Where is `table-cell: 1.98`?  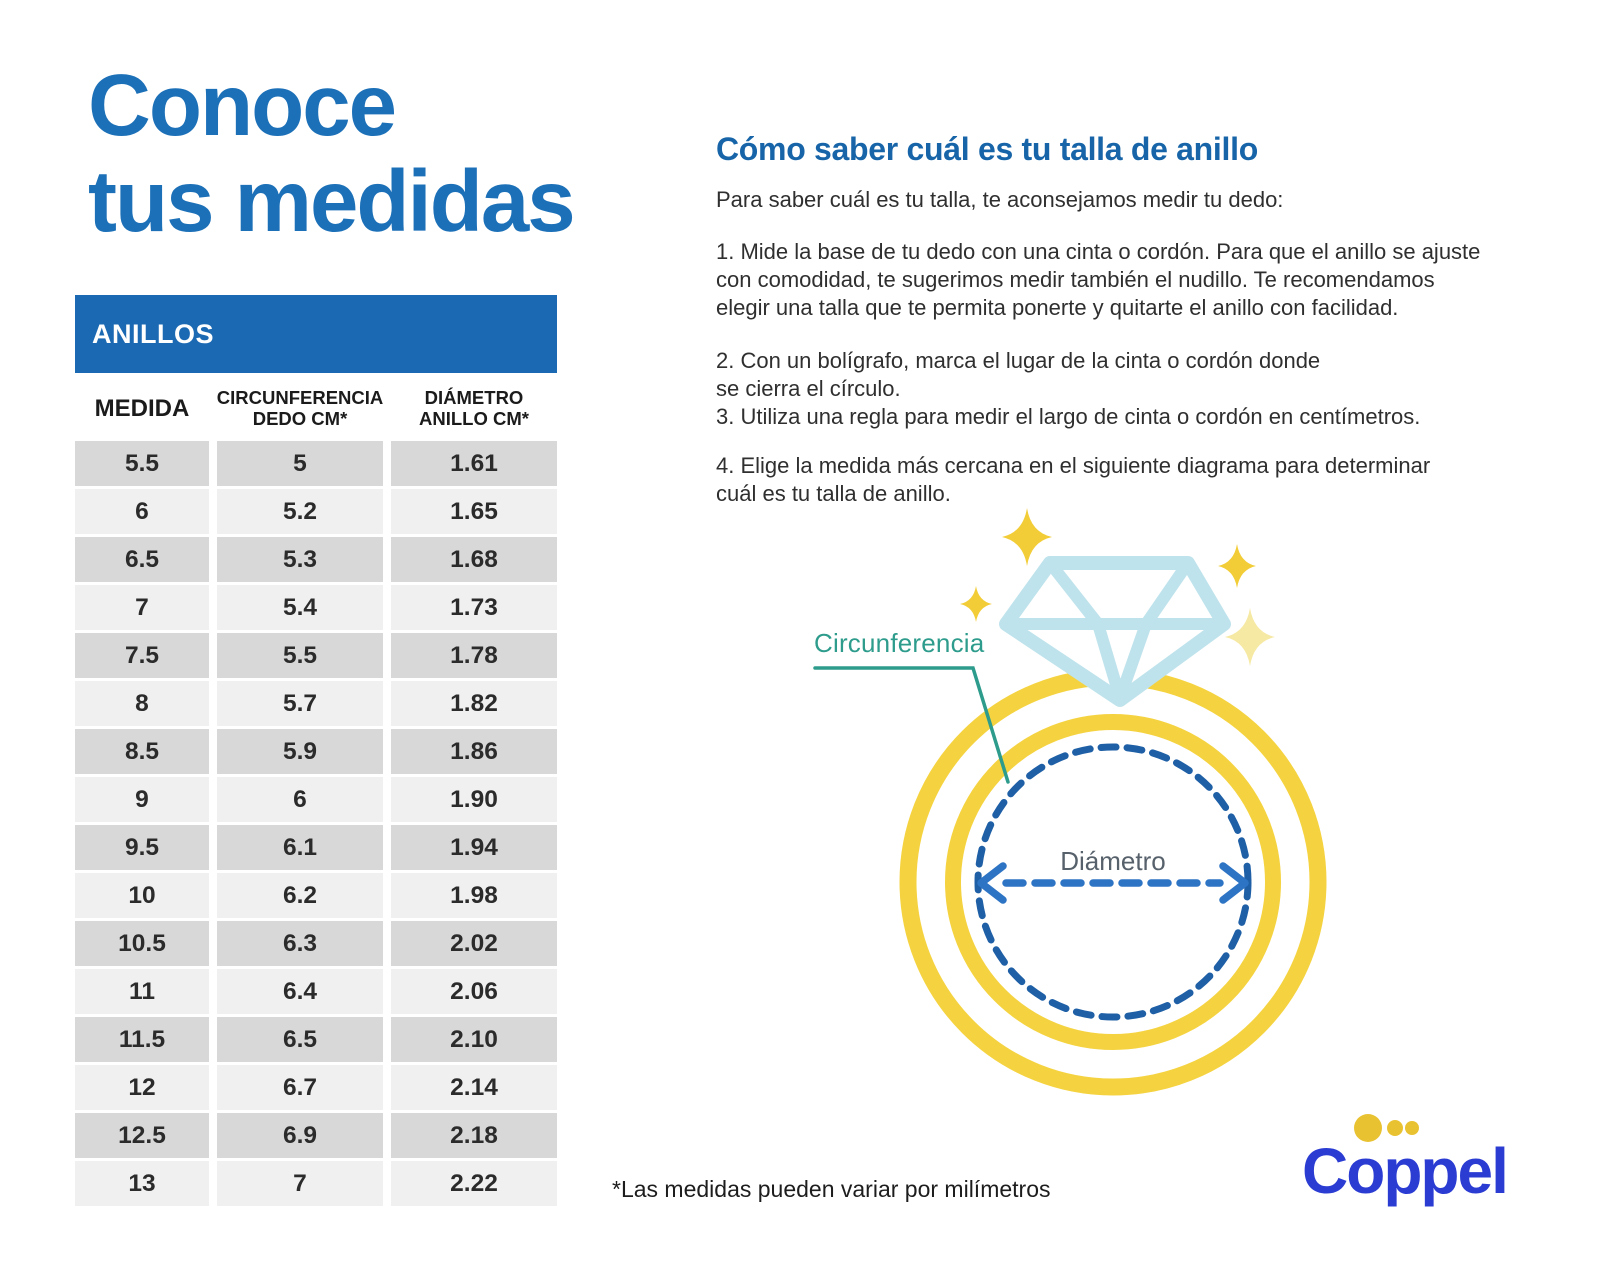 table-cell: 1.98 is located at coordinates (474, 895).